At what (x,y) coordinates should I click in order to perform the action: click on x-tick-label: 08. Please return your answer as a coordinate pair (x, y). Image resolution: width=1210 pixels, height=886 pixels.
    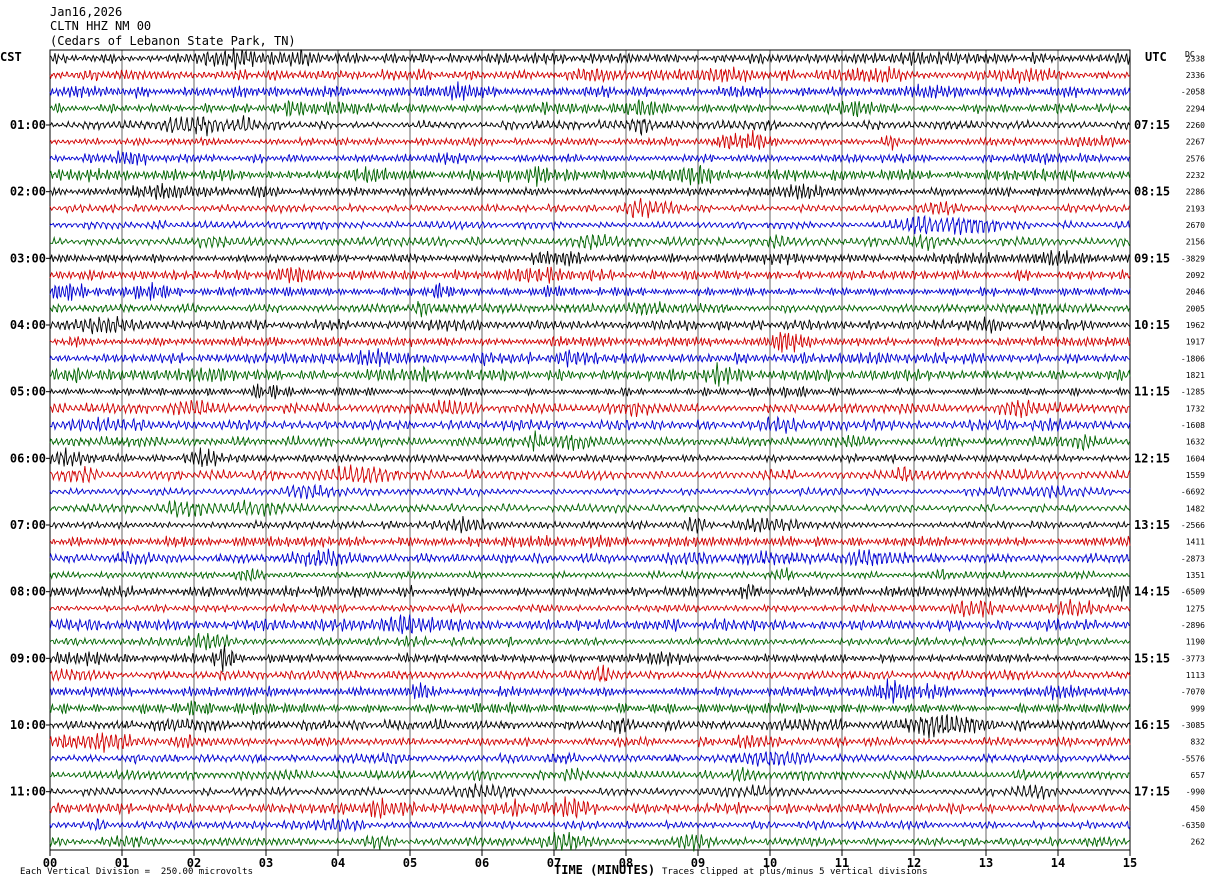
    Looking at the image, I should click on (626, 863).